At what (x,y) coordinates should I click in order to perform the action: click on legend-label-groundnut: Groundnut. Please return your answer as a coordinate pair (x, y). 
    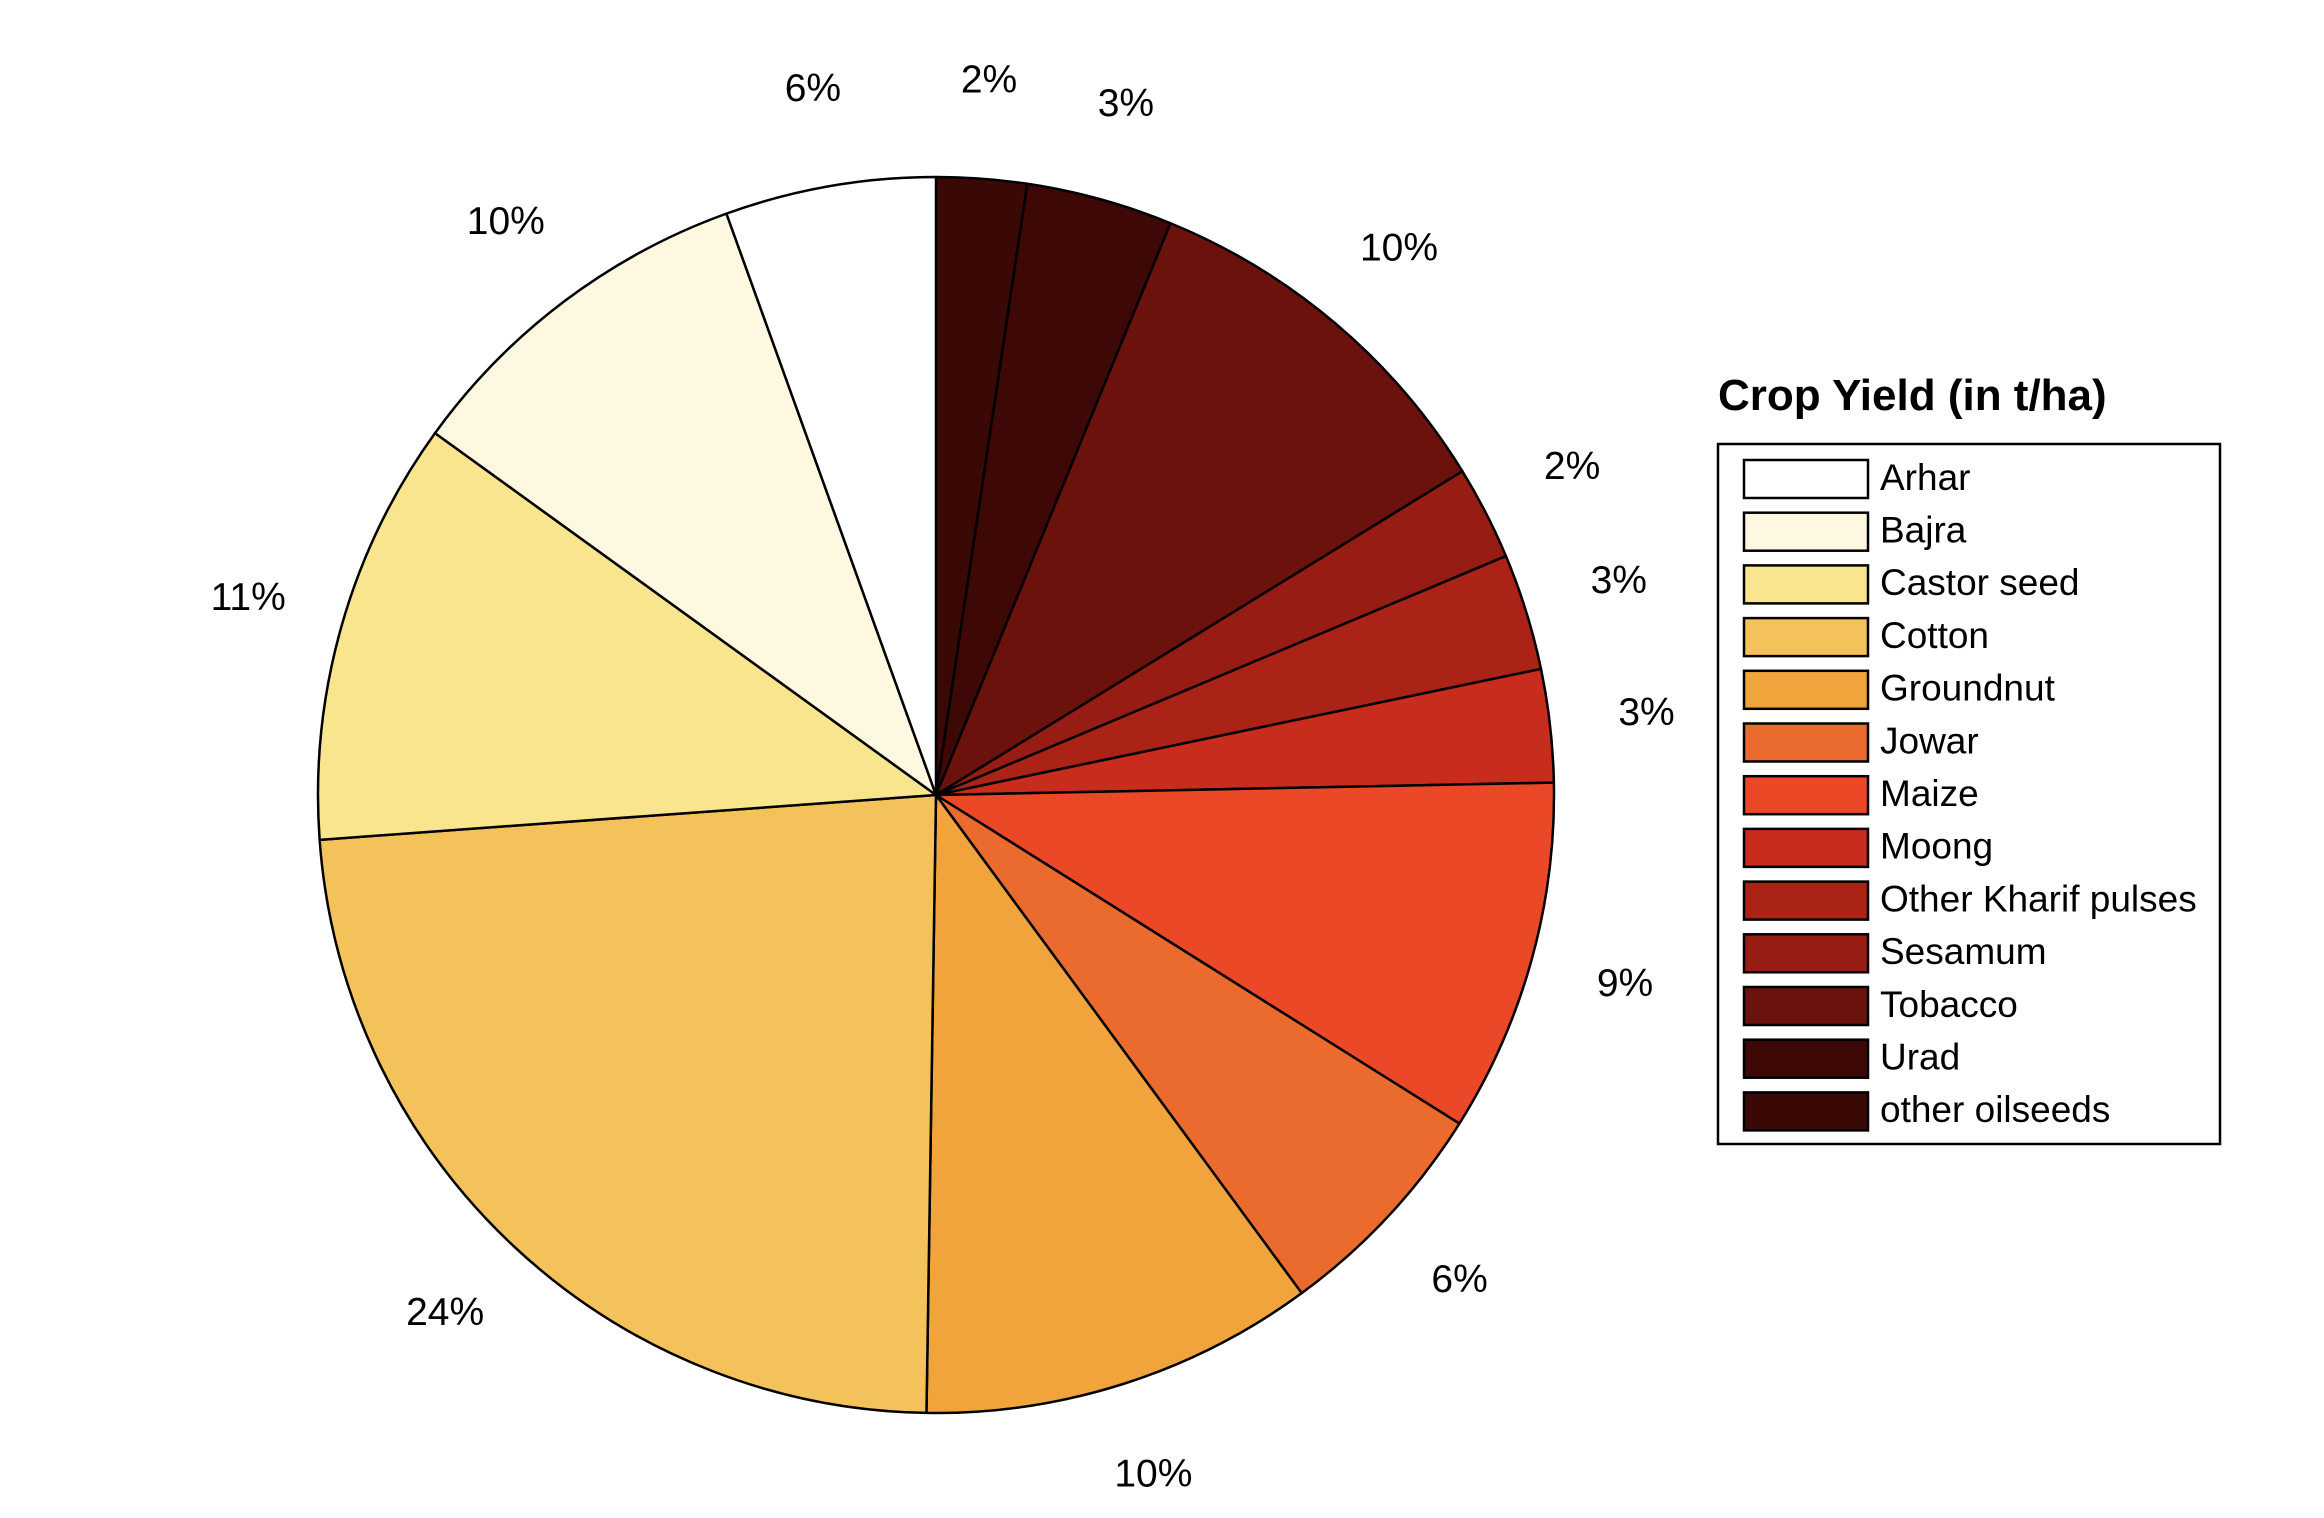
    Looking at the image, I should click on (1968, 688).